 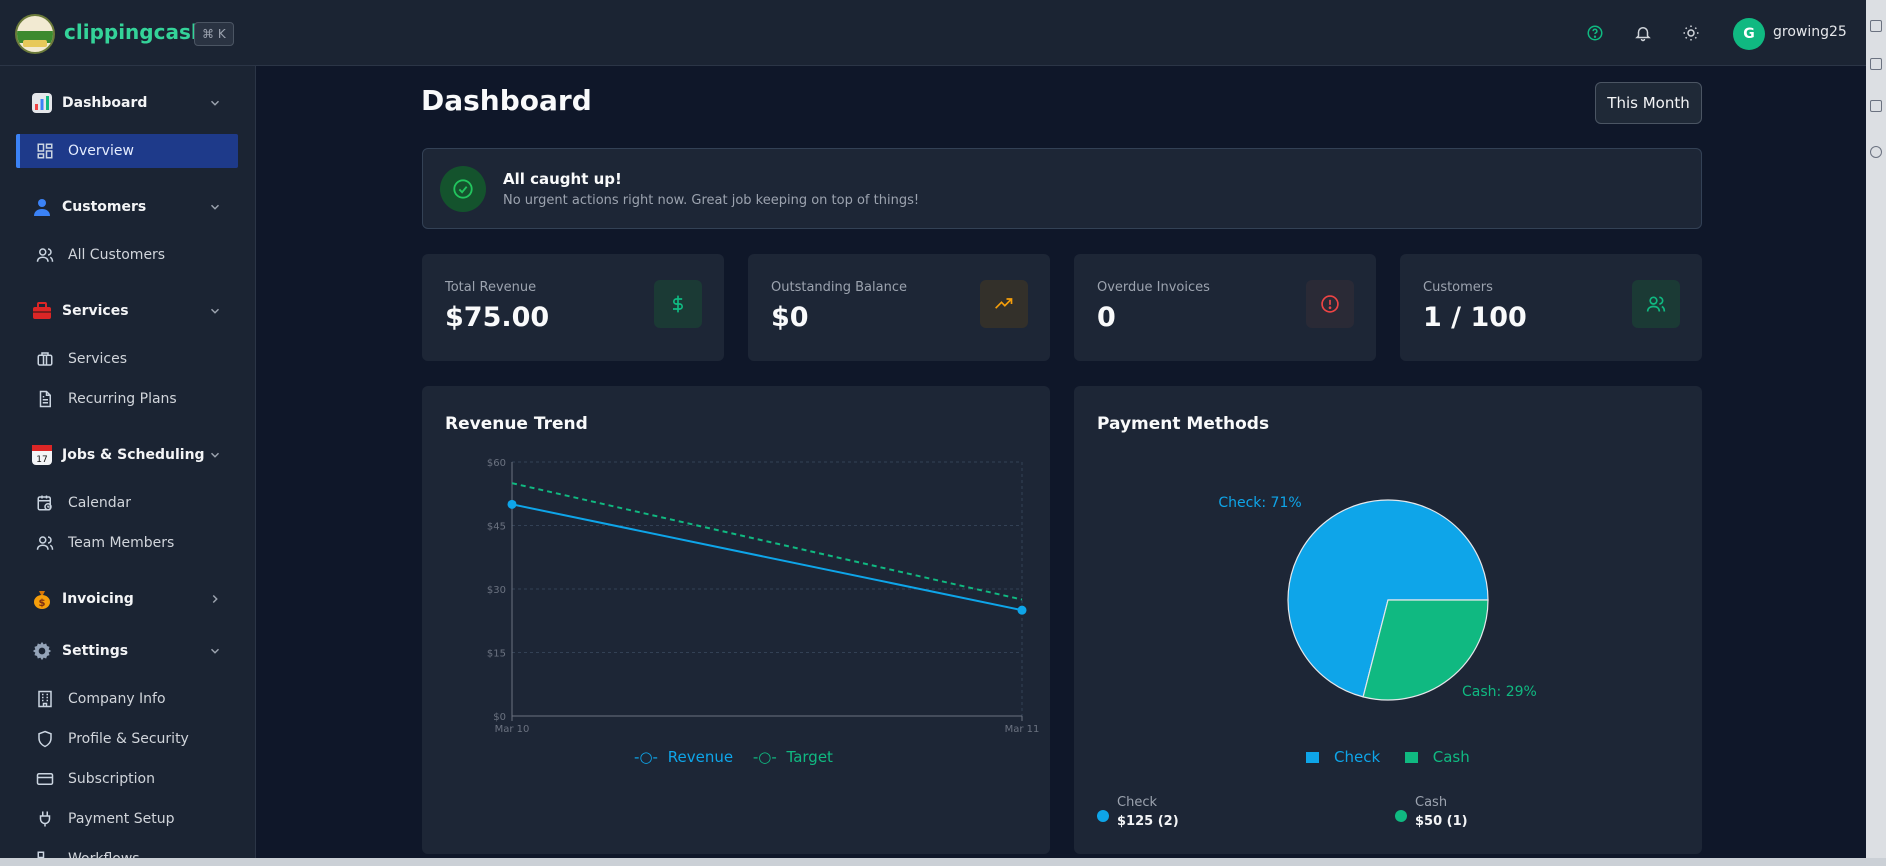 What do you see at coordinates (1022, 729) in the screenshot?
I see `x-tick-label: Mar 11` at bounding box center [1022, 729].